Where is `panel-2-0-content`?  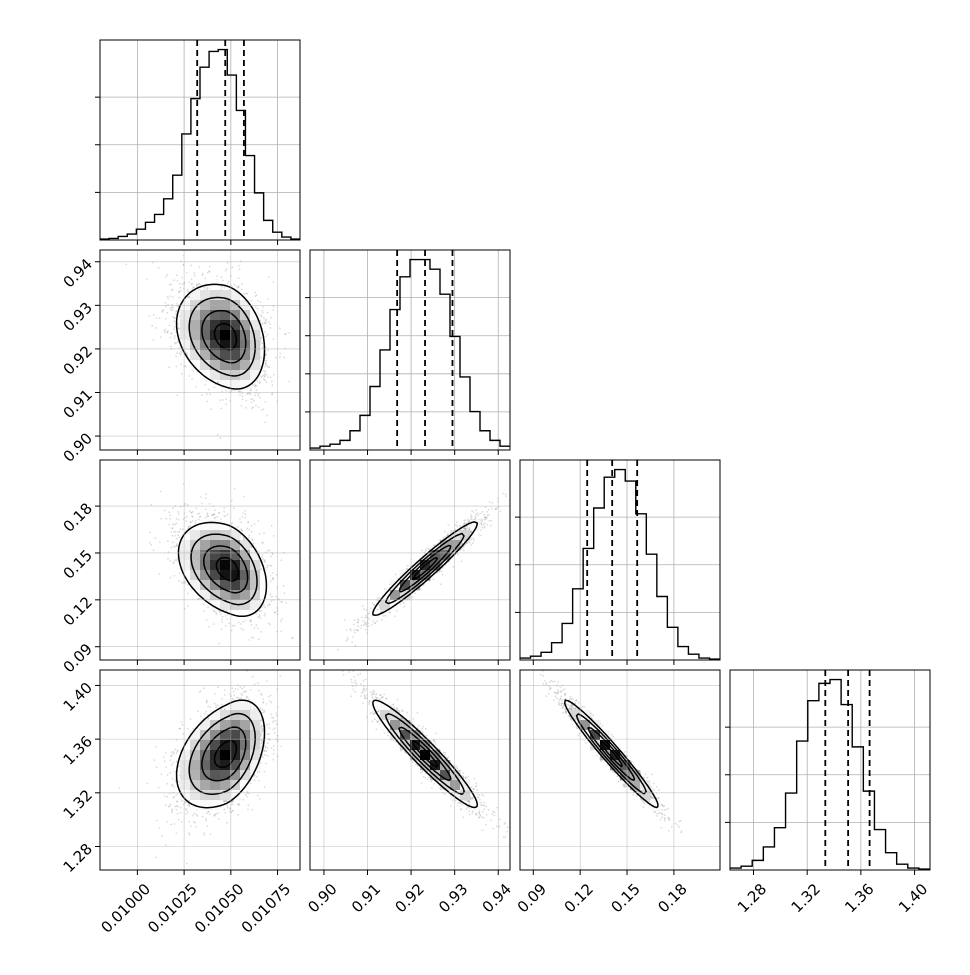
panel-2-0-content is located at coordinates (202, 560).